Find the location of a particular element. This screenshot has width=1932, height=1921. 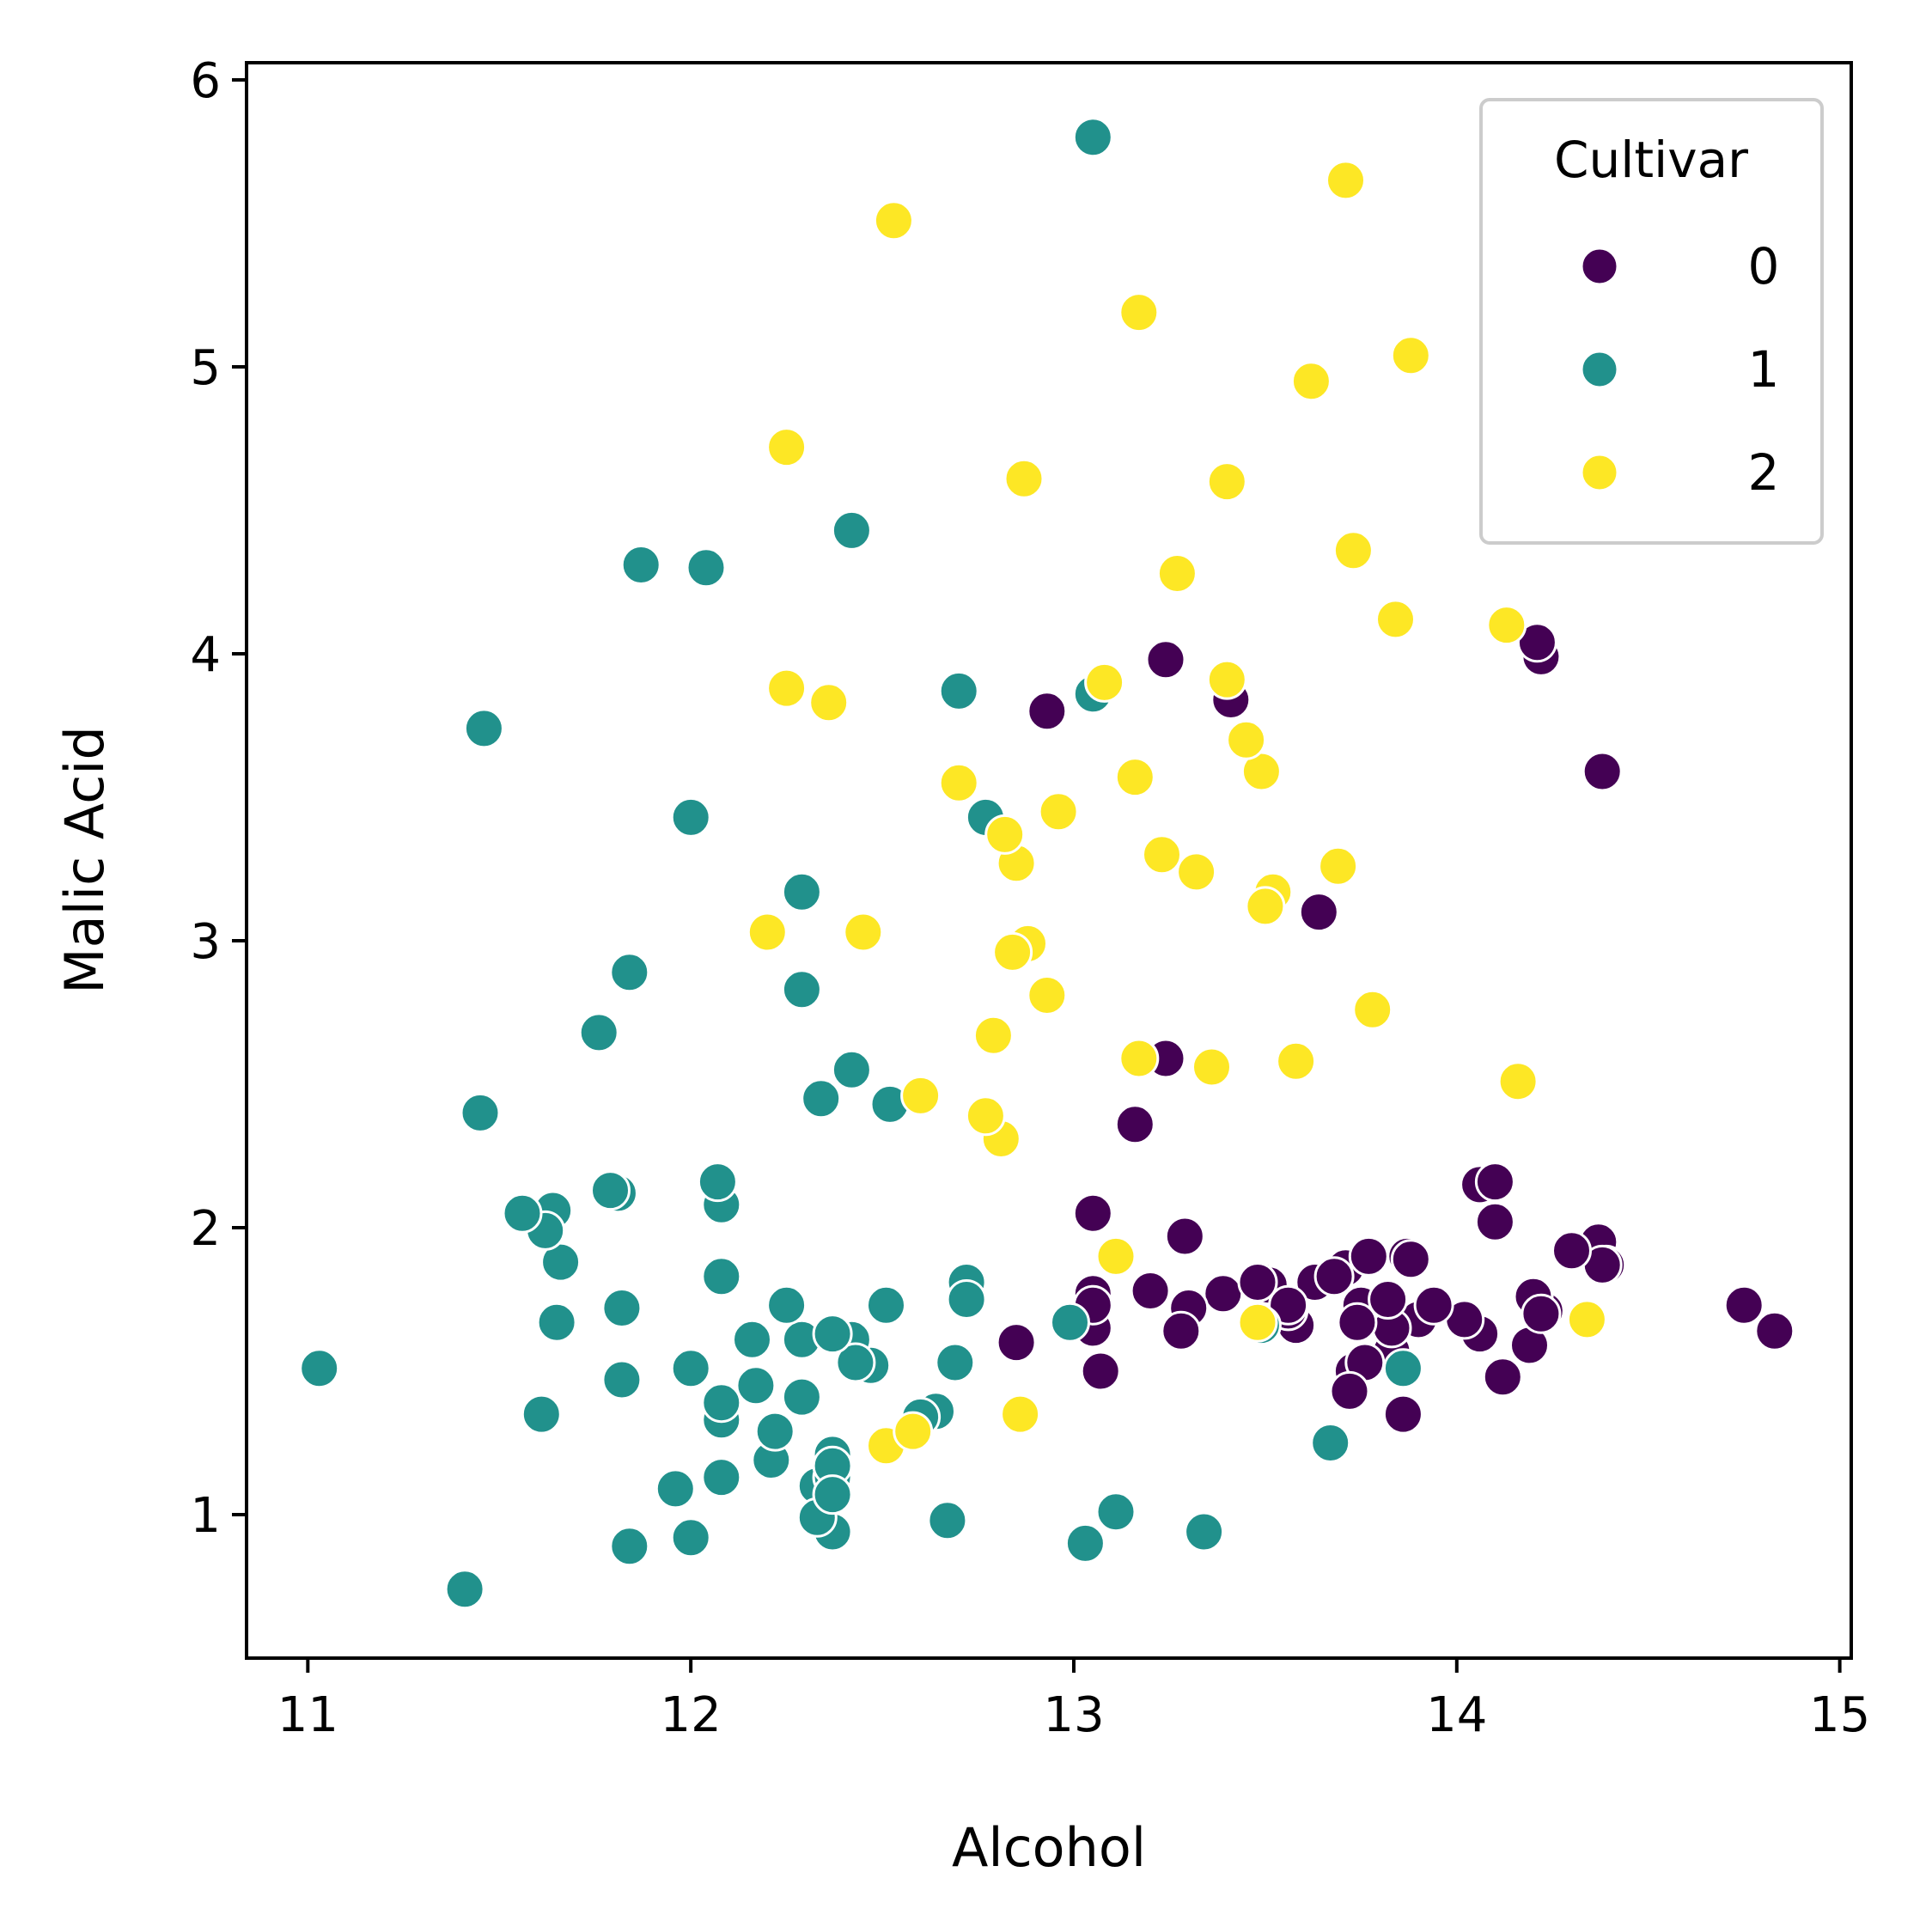

x-axis-ticks: 11 12 13 14 15 is located at coordinates (1073, 1700).